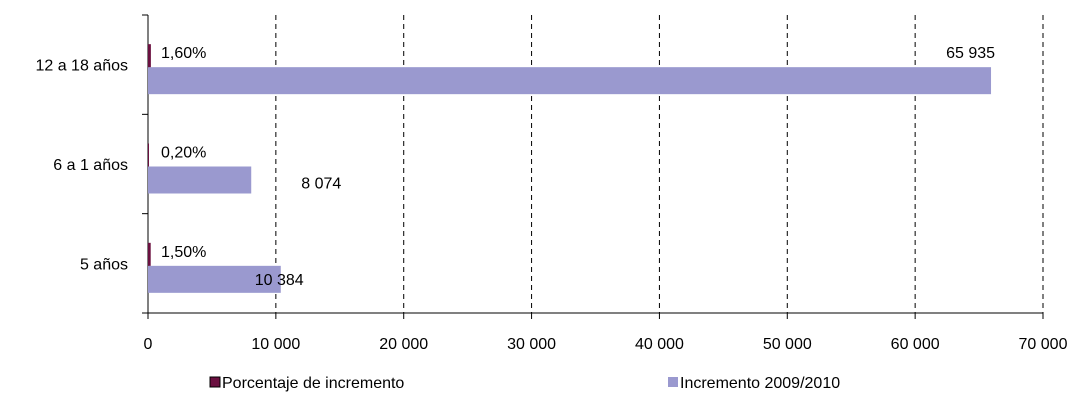 The width and height of the screenshot is (1073, 405). I want to click on category-label: 12 a 18 años, so click(81, 66).